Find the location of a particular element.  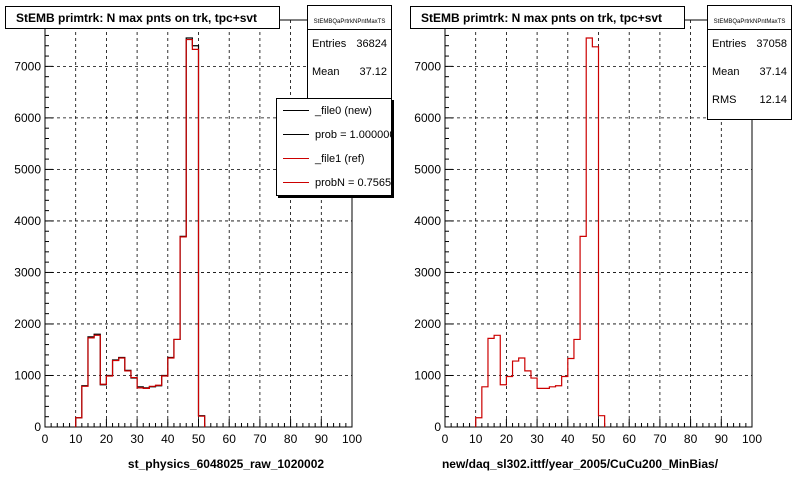

right-y-tick-label-2000: 2000 is located at coordinates (427, 324).